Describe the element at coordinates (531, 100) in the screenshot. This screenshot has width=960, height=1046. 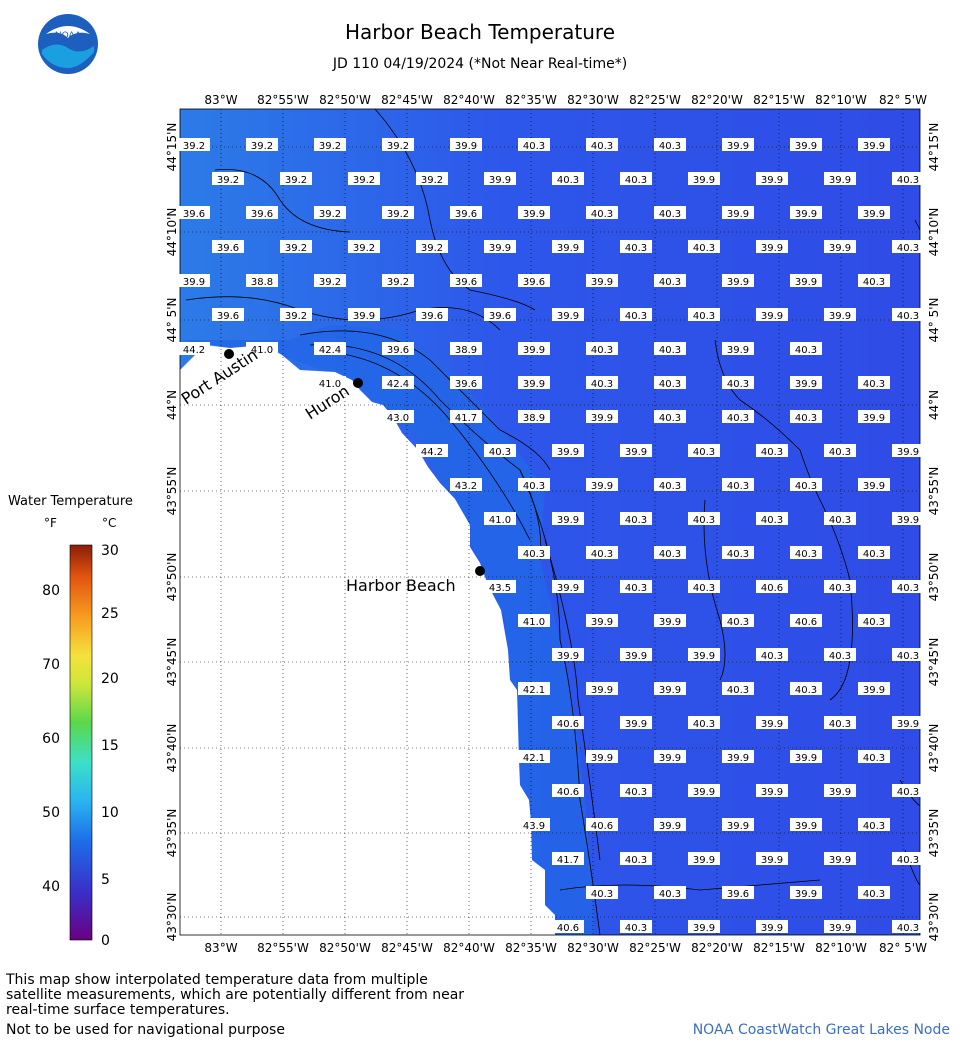
I see `longitude-label: 82°35'W` at that location.